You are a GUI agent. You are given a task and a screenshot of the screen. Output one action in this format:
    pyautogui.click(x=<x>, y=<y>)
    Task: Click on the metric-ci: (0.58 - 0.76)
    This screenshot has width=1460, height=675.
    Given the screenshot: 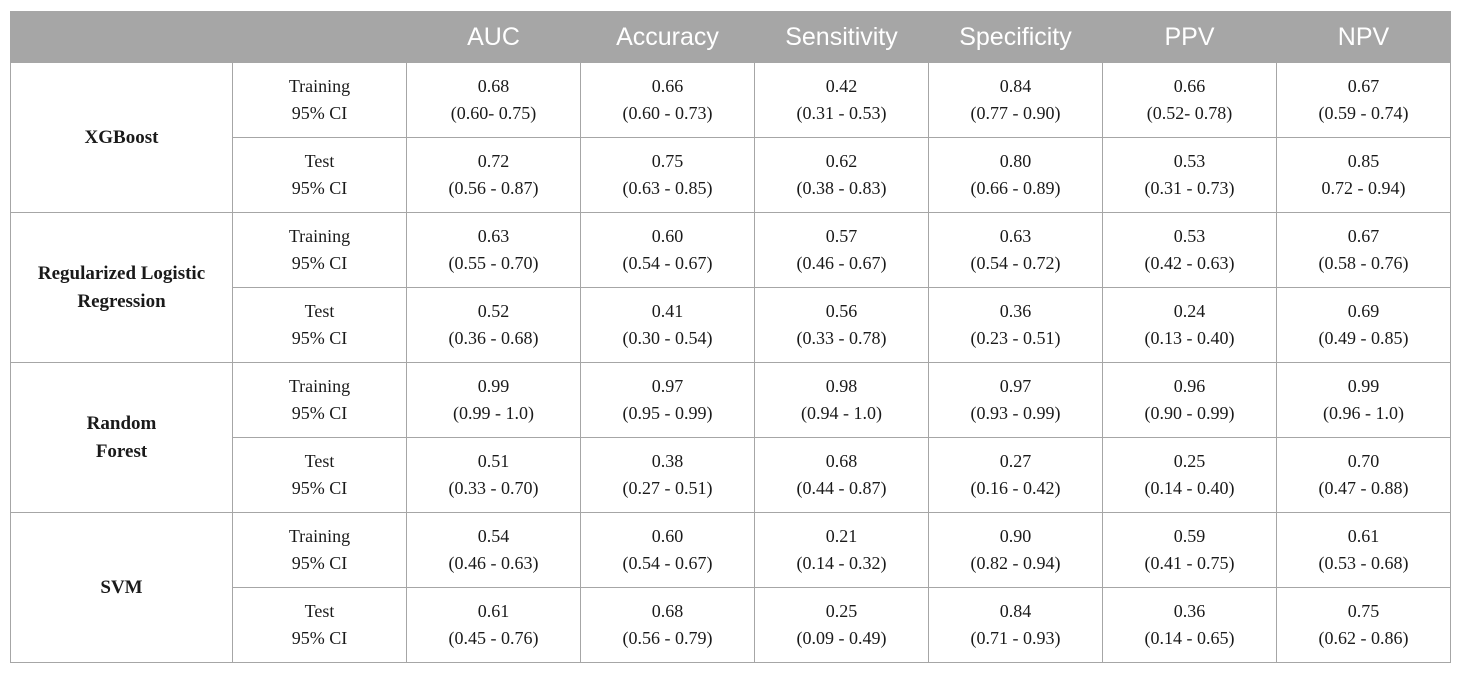 What is the action you would take?
    pyautogui.click(x=1363, y=263)
    